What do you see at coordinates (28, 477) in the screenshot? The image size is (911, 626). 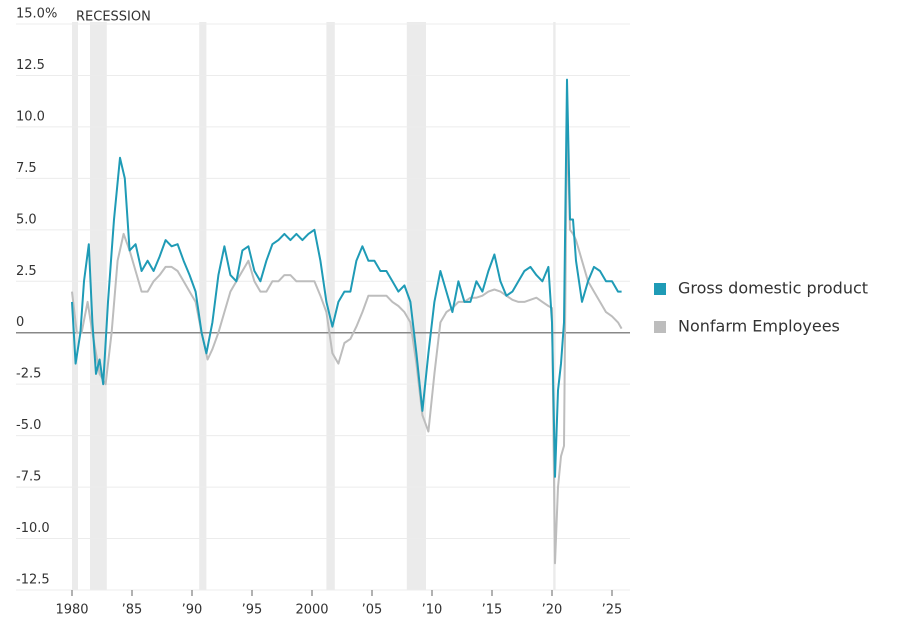 I see `y-tick-label: -7.5` at bounding box center [28, 477].